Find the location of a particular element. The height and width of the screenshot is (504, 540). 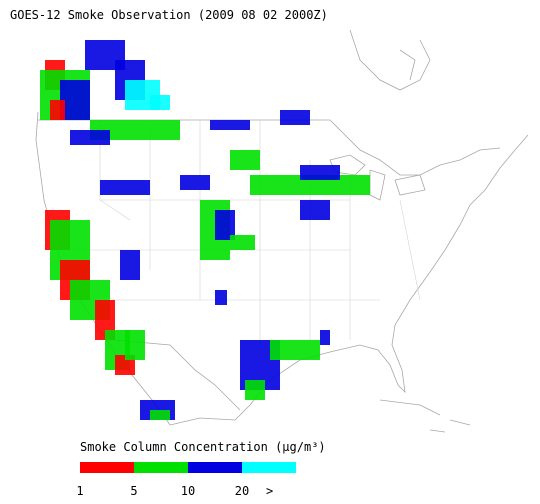

canada-border is located at coordinates (269, 147).